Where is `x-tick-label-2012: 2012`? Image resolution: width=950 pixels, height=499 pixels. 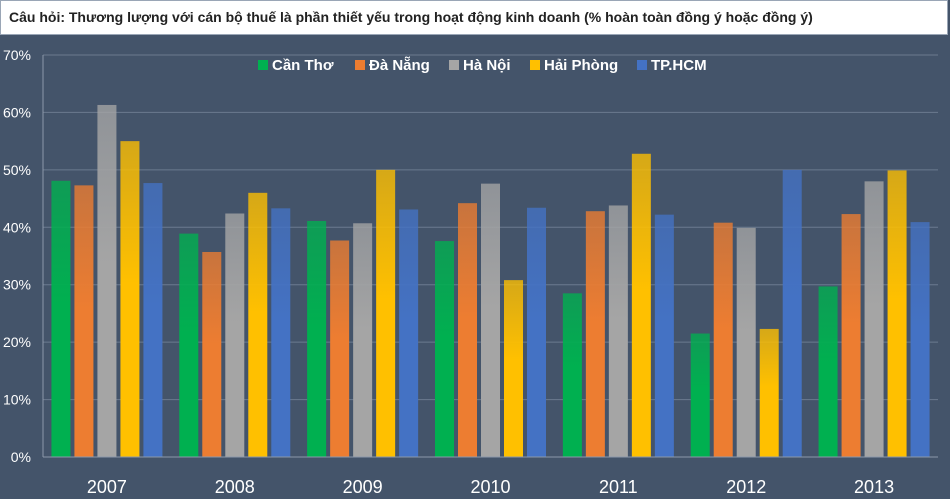 x-tick-label-2012: 2012 is located at coordinates (746, 487).